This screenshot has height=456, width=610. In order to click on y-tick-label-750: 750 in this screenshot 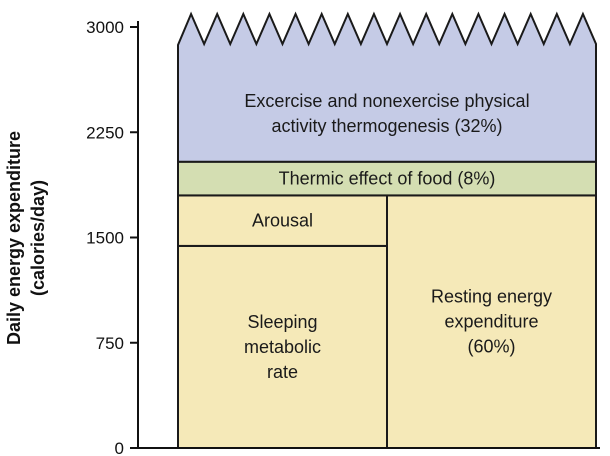, I will do `click(110, 343)`.